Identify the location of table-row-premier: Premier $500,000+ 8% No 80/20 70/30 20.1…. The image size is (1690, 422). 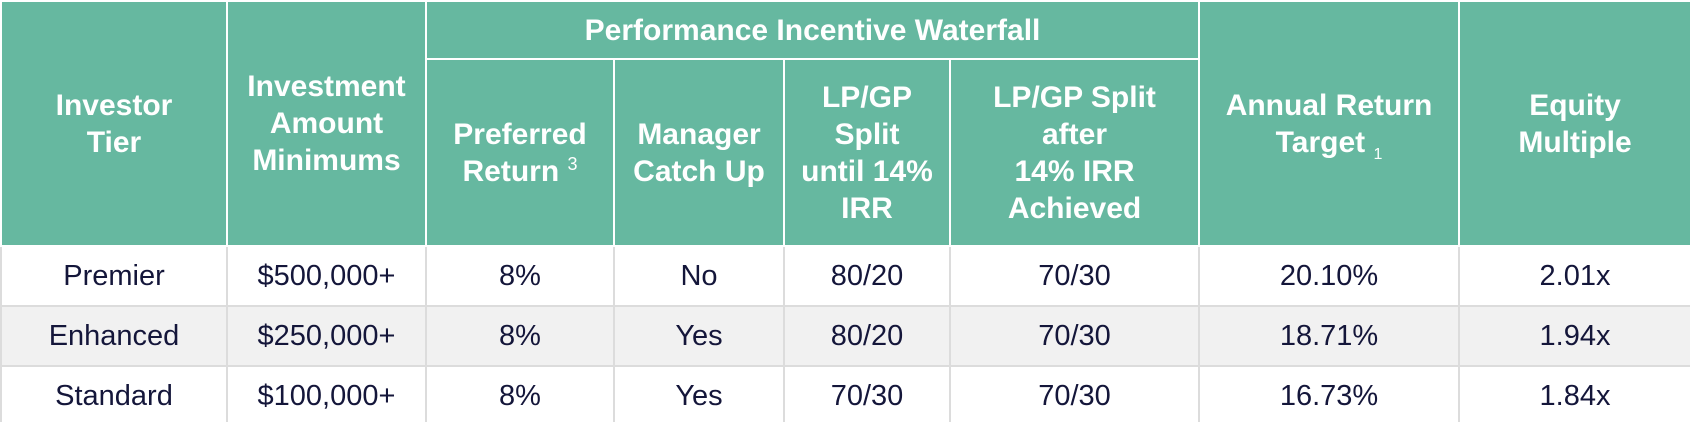
(845, 276).